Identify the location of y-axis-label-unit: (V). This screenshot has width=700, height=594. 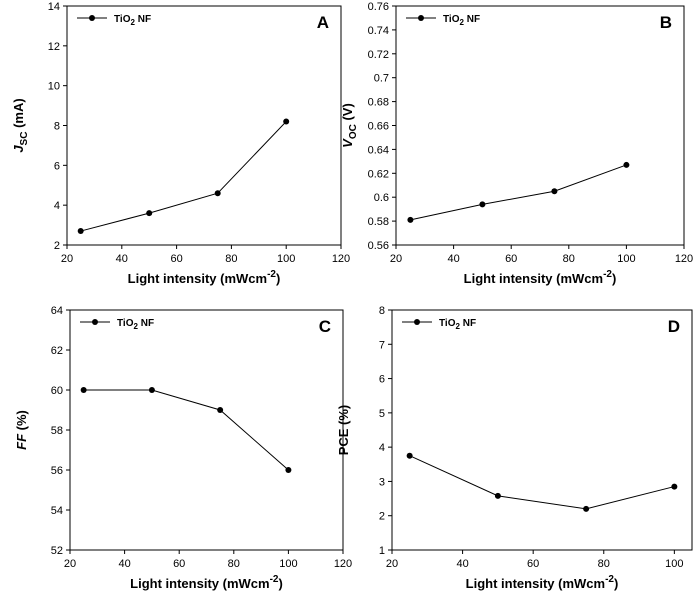
(347, 113).